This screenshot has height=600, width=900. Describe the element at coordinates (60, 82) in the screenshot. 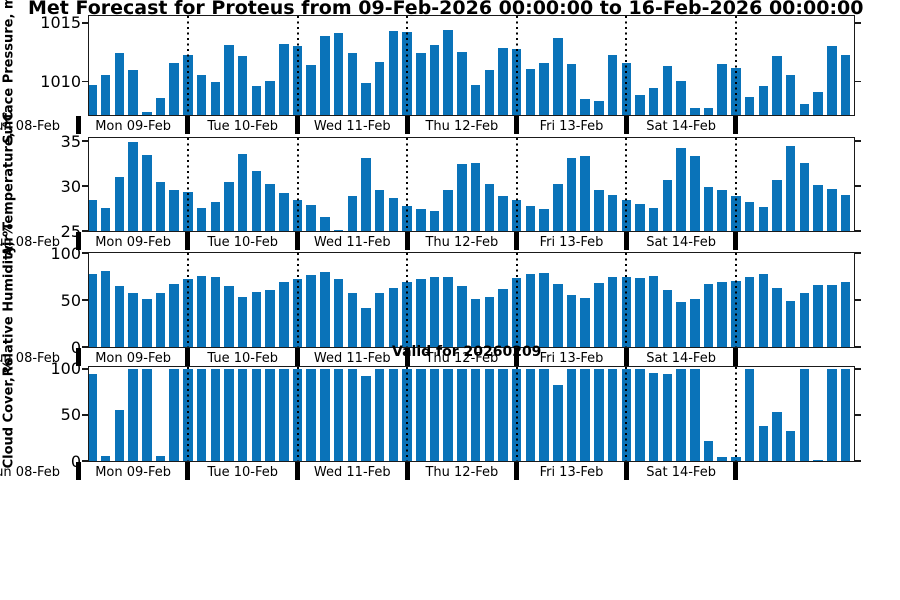

I see `y-tick-label: 1010` at that location.